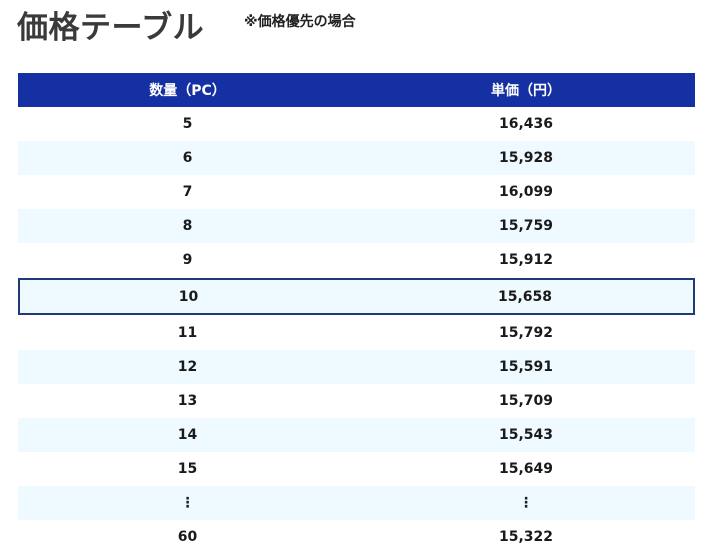 Image resolution: width=712 pixels, height=559 pixels. I want to click on unit-price-cell: 16,436, so click(526, 124).